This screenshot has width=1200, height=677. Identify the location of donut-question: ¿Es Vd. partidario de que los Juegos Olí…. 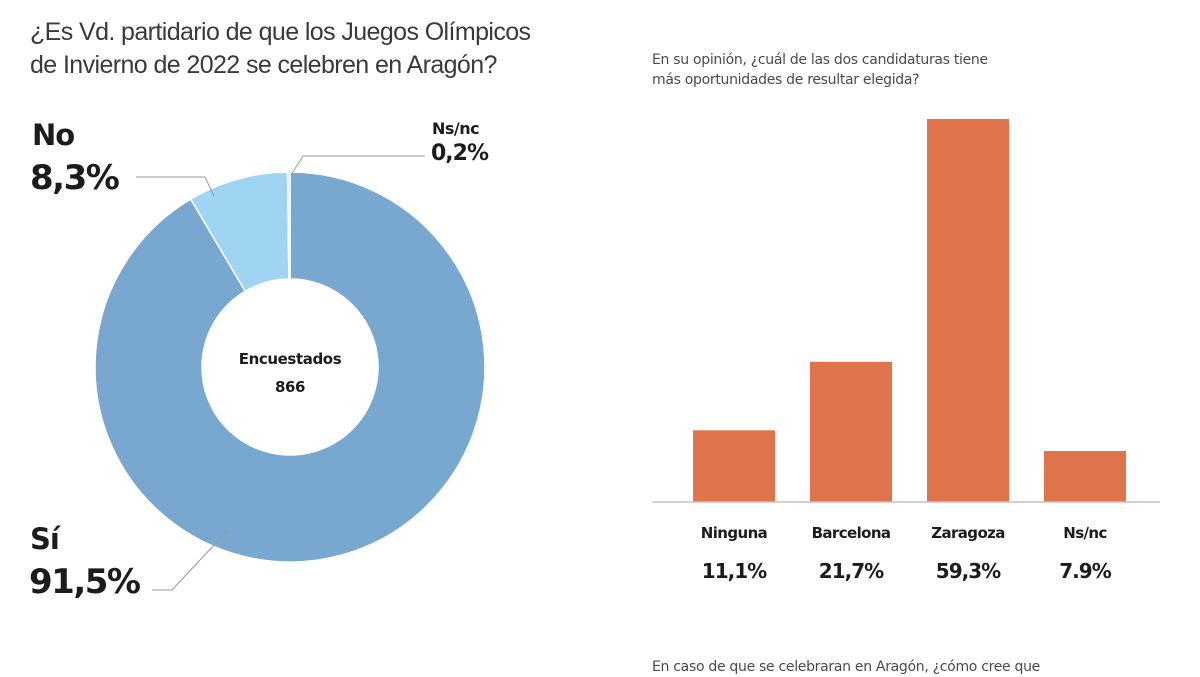
(310, 49).